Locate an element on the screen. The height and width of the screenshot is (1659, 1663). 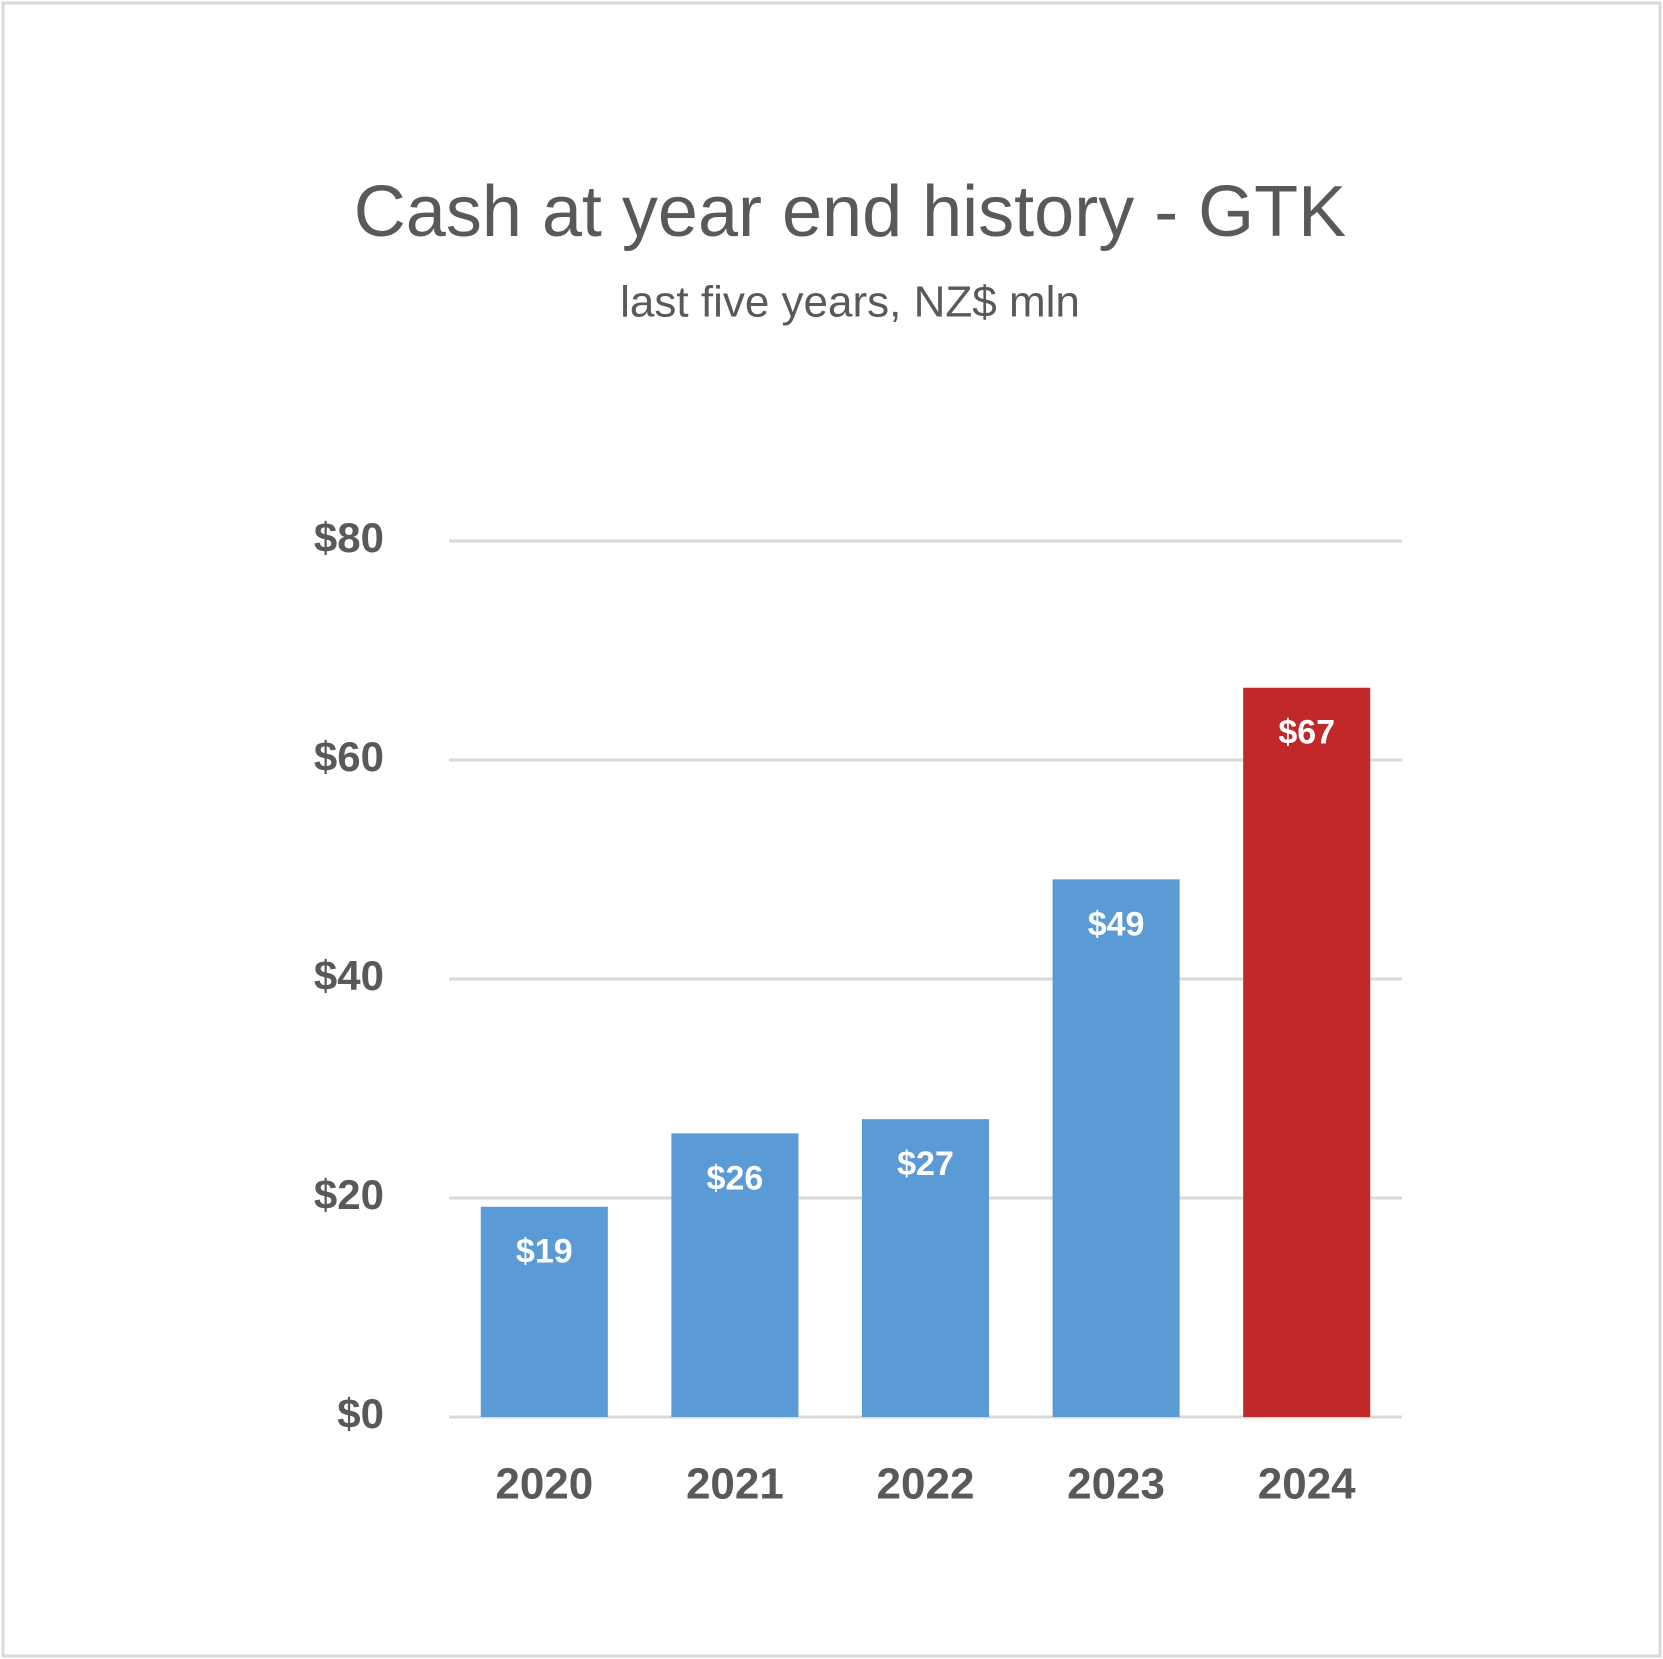
y-tick-label: $0 is located at coordinates (360, 1413).